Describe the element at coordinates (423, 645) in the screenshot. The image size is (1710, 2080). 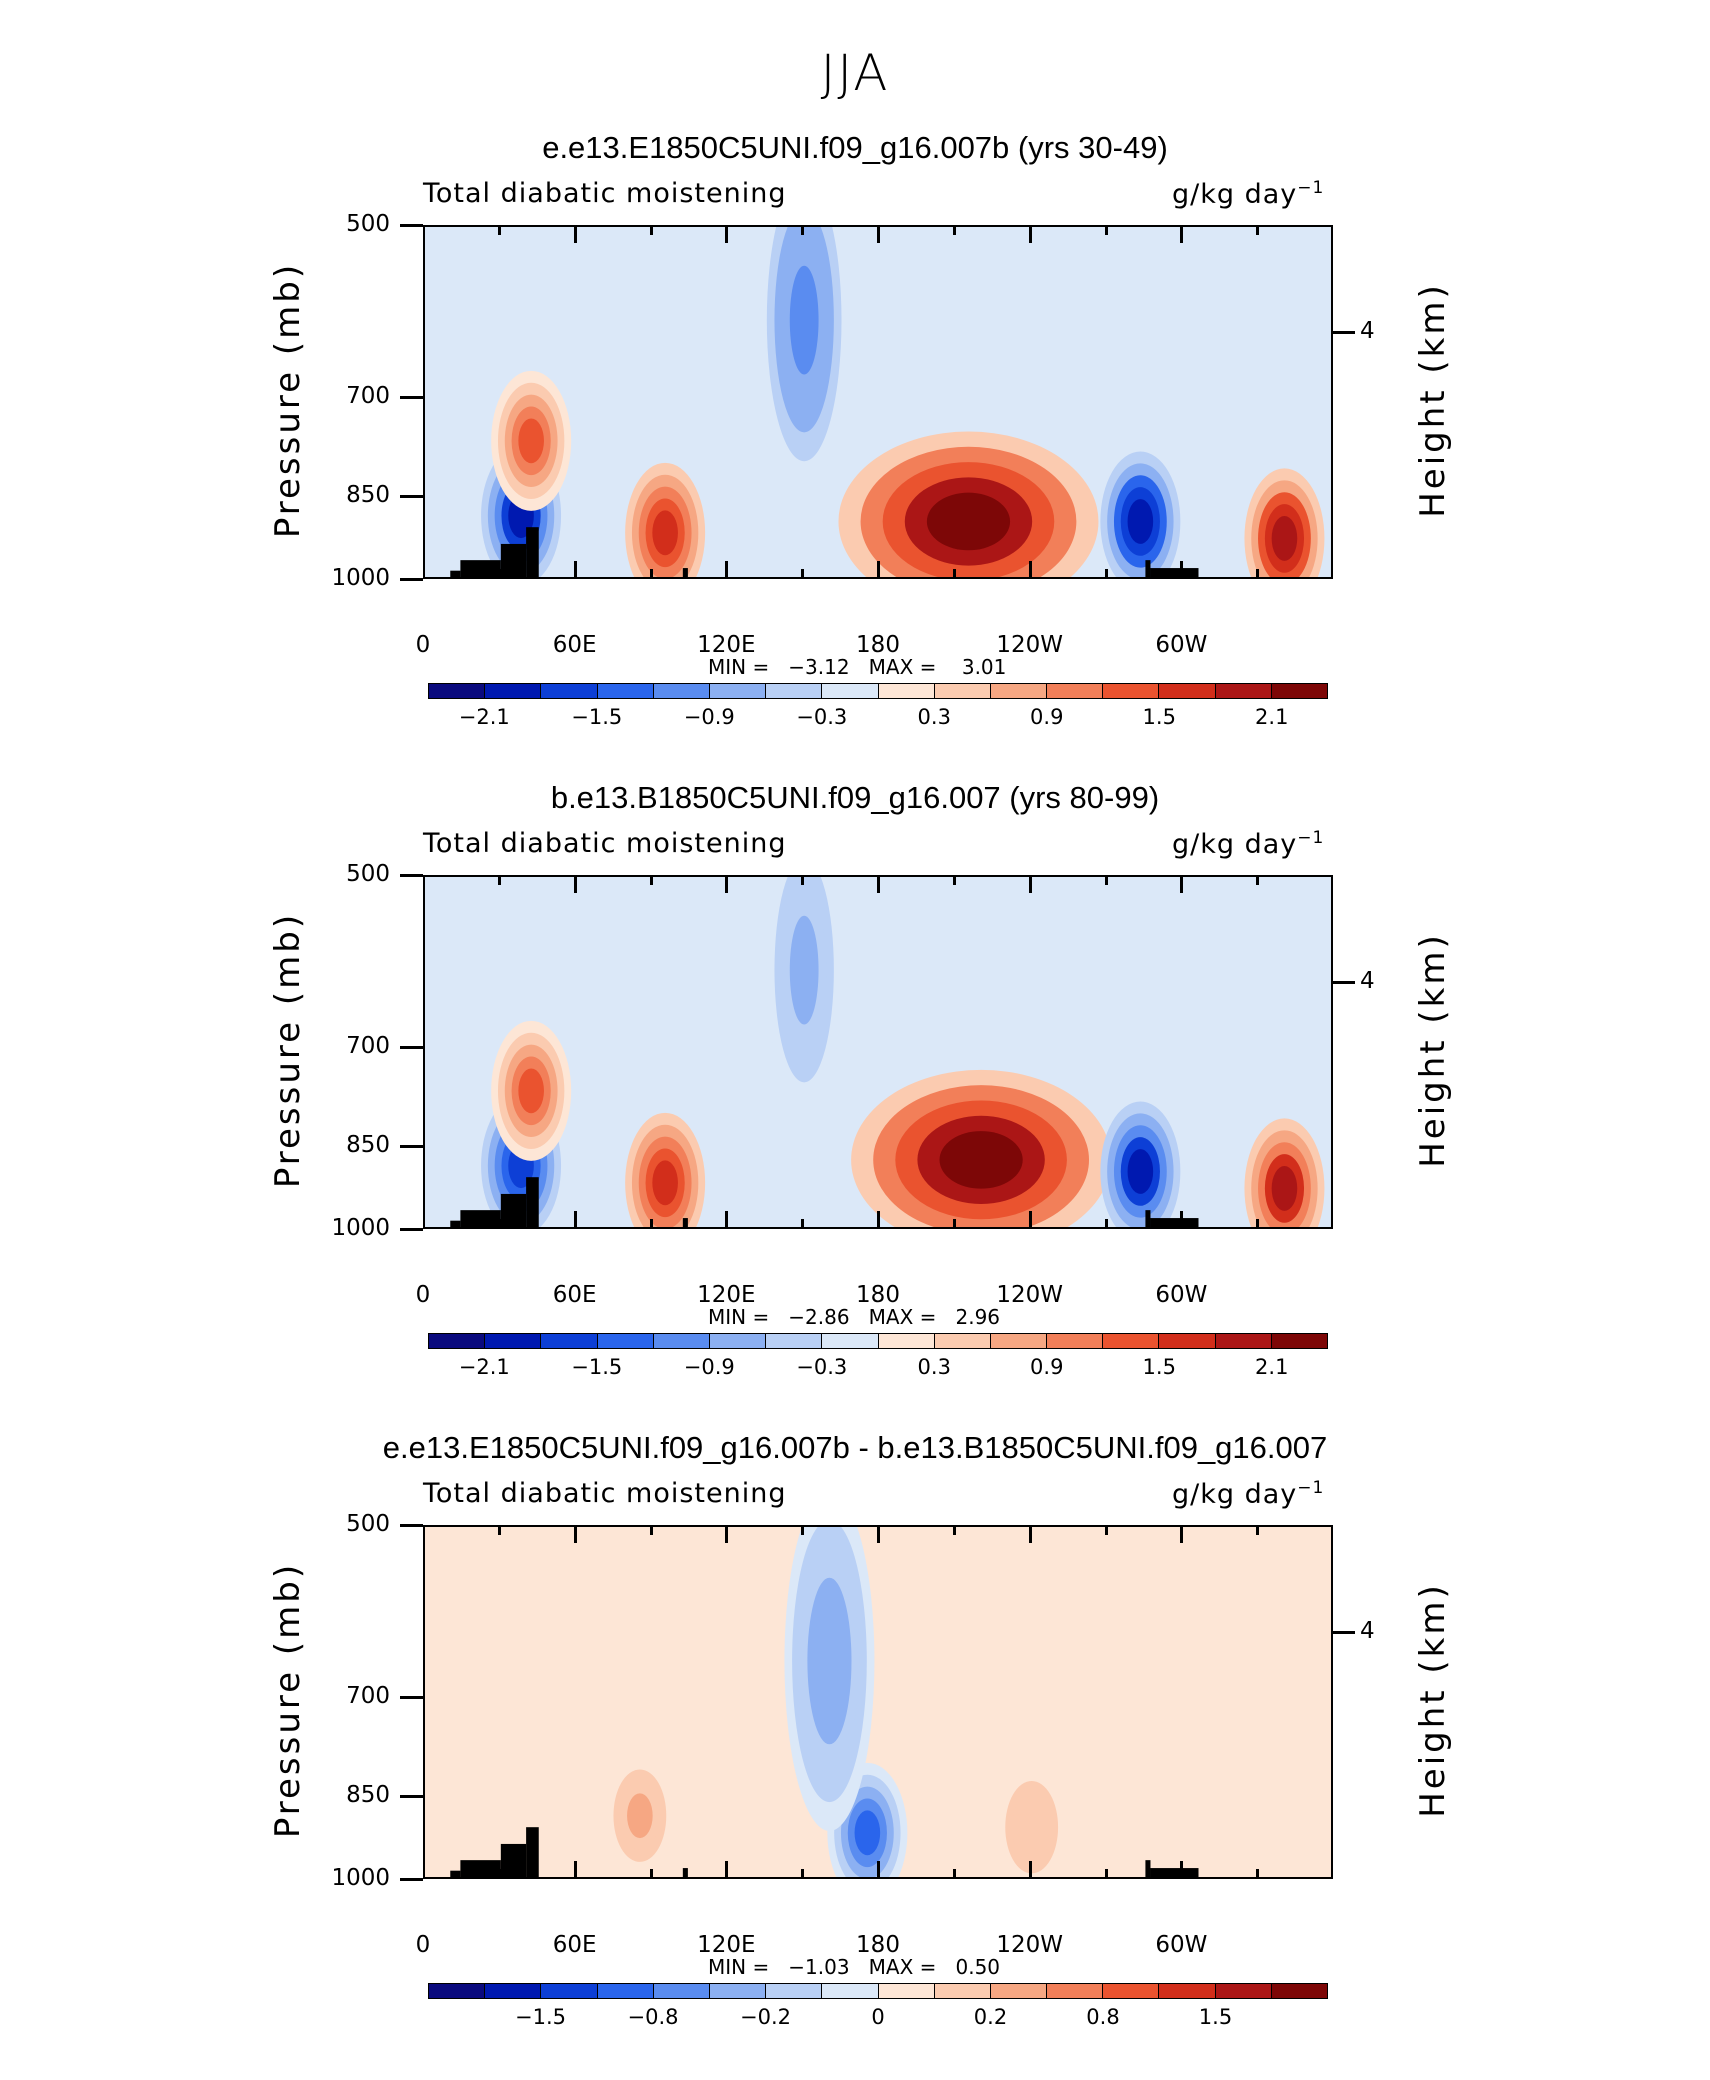
I see `x-tick-label: 0` at that location.